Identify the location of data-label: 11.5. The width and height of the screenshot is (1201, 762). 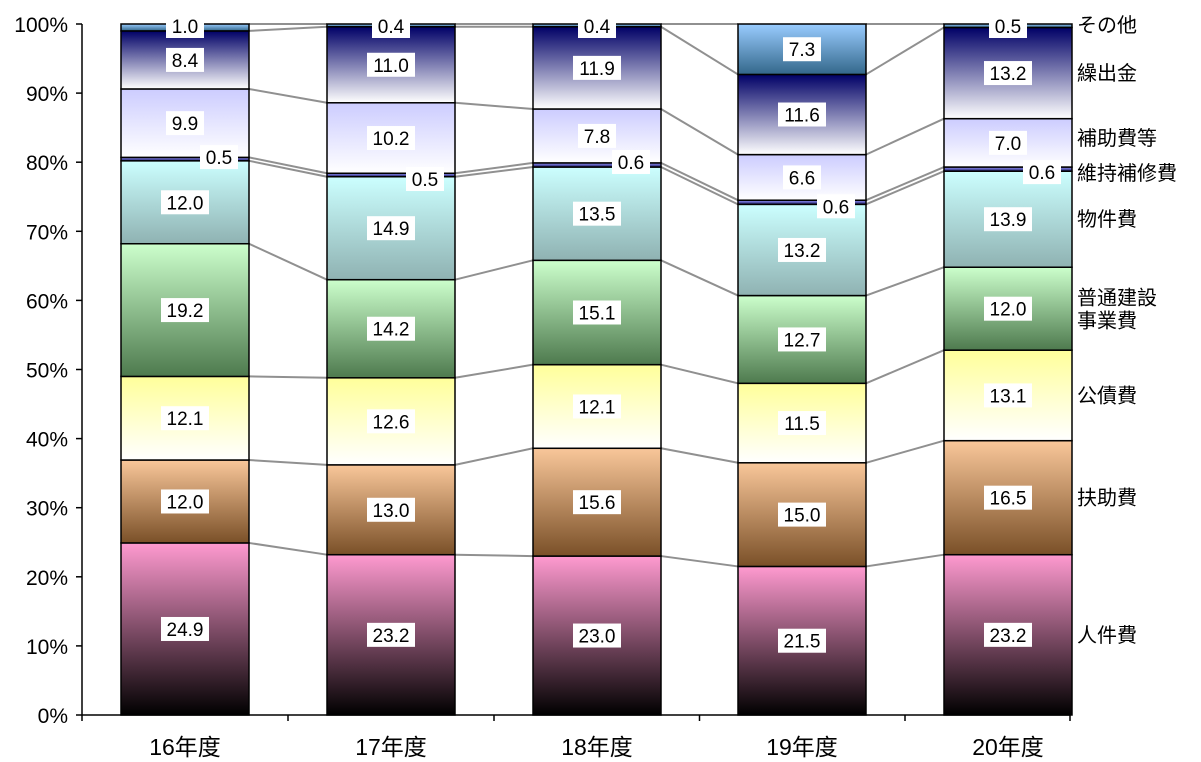
(802, 423).